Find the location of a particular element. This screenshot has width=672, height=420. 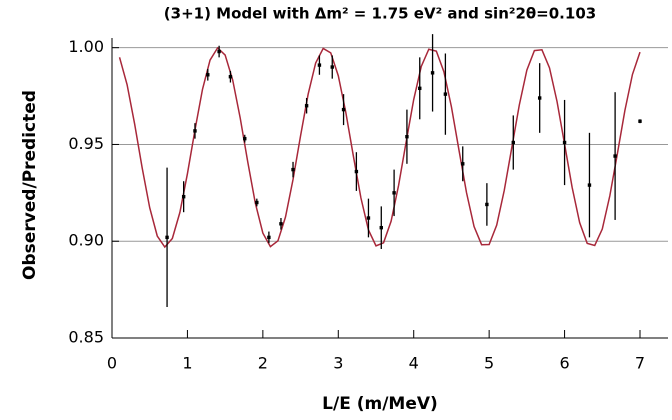

y-tick-label: 1.00 is located at coordinates (86, 46).